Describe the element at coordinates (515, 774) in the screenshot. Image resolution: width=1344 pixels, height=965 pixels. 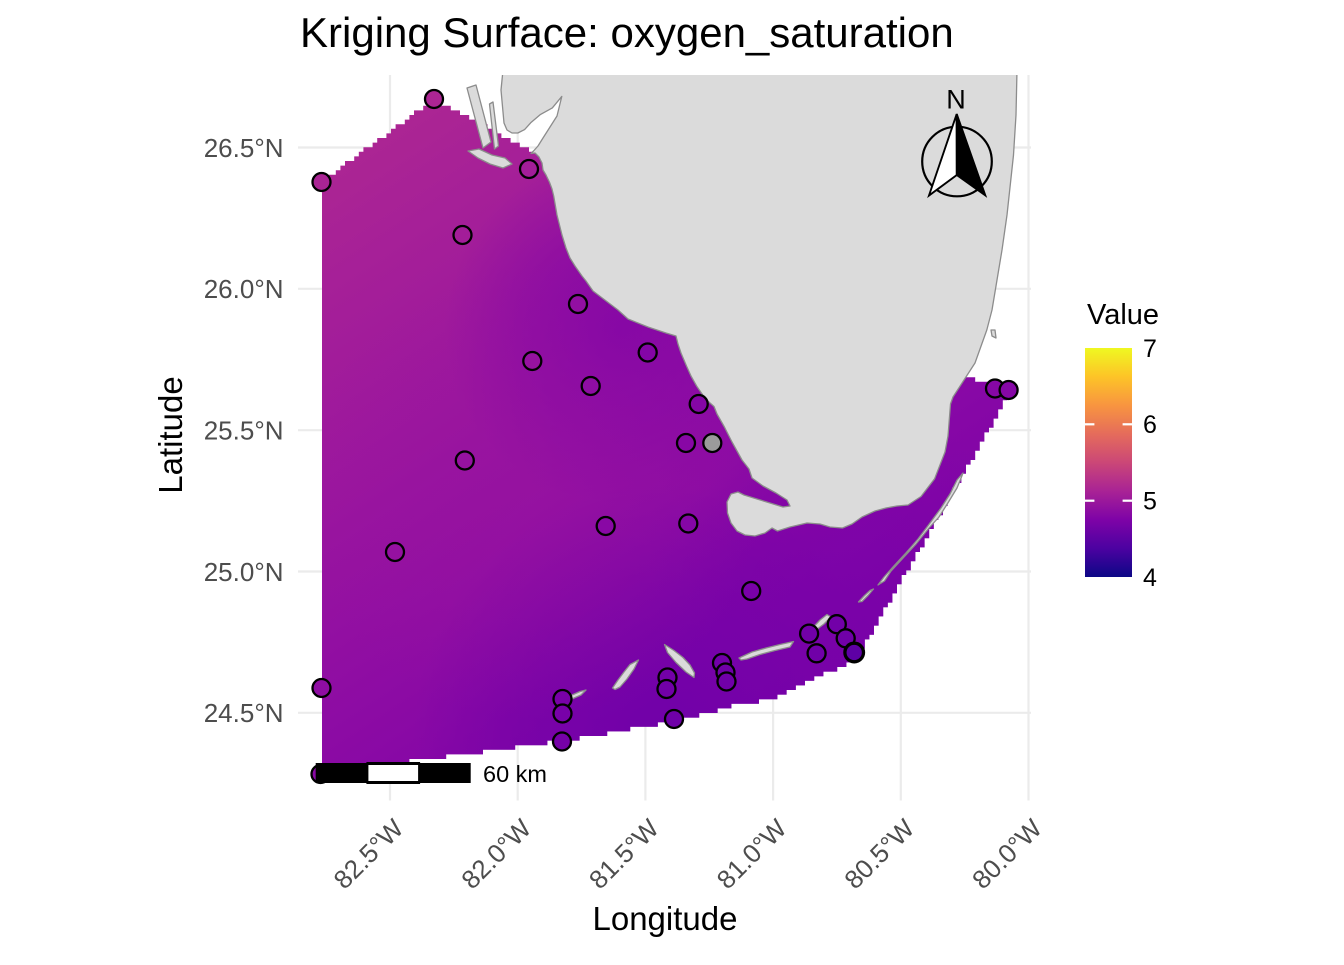
I see `svg-text: 60 km` at that location.